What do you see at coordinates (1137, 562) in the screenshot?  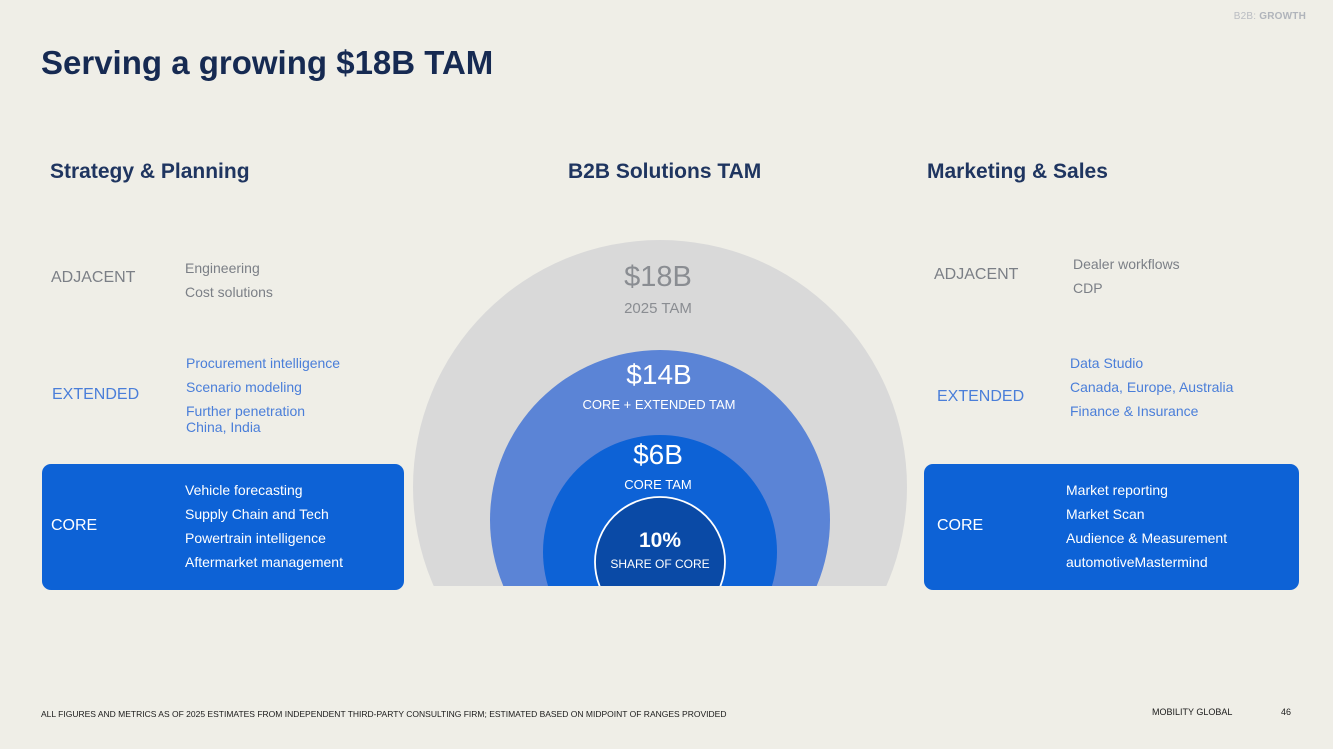 I see `list-item: automotiveMastermind` at bounding box center [1137, 562].